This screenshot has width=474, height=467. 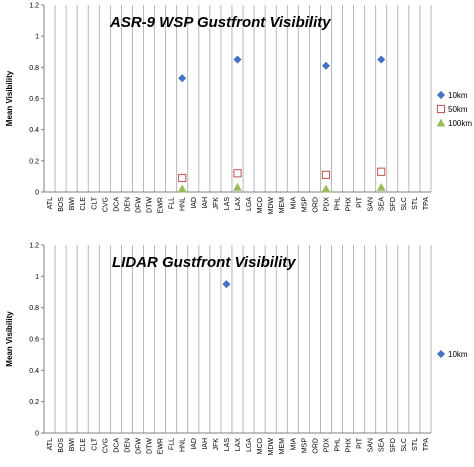 I want to click on legend-label: 50km, so click(x=458, y=109).